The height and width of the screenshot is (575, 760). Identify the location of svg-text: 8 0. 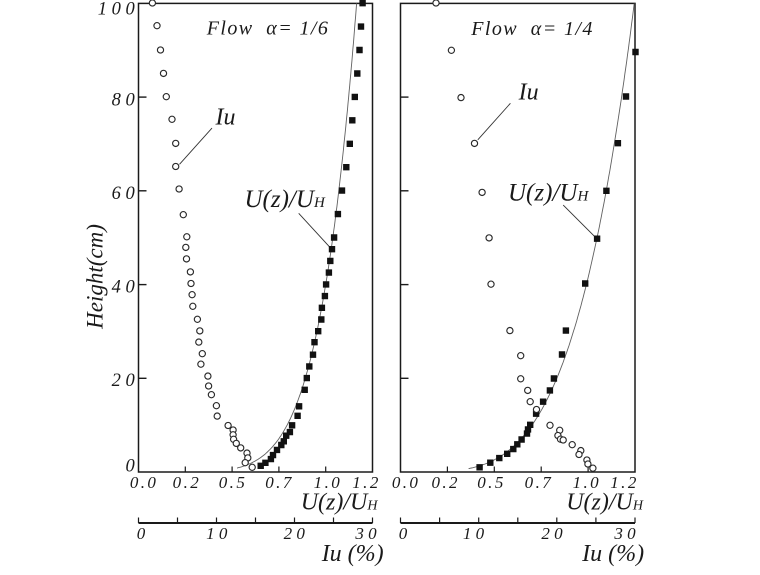
(124, 101).